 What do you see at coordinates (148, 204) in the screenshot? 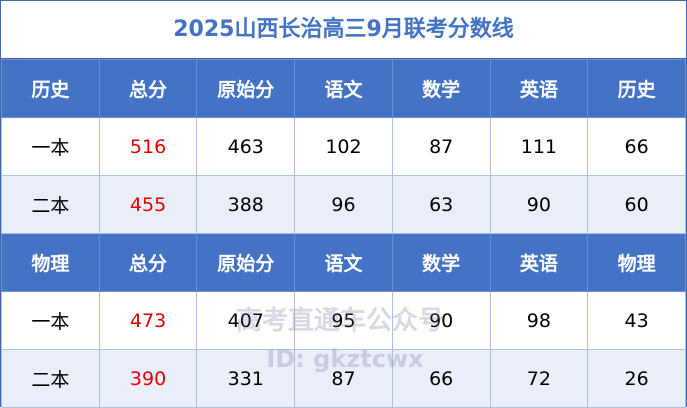
I see `total-score-cell: 455` at bounding box center [148, 204].